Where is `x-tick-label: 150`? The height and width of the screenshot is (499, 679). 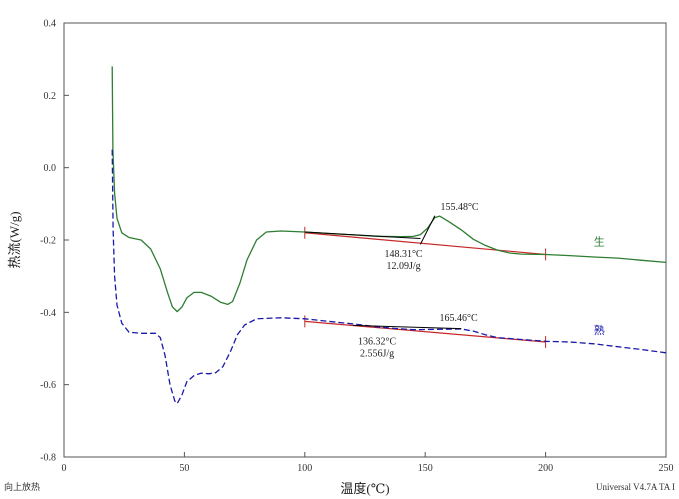
x-tick-label: 150 is located at coordinates (425, 468).